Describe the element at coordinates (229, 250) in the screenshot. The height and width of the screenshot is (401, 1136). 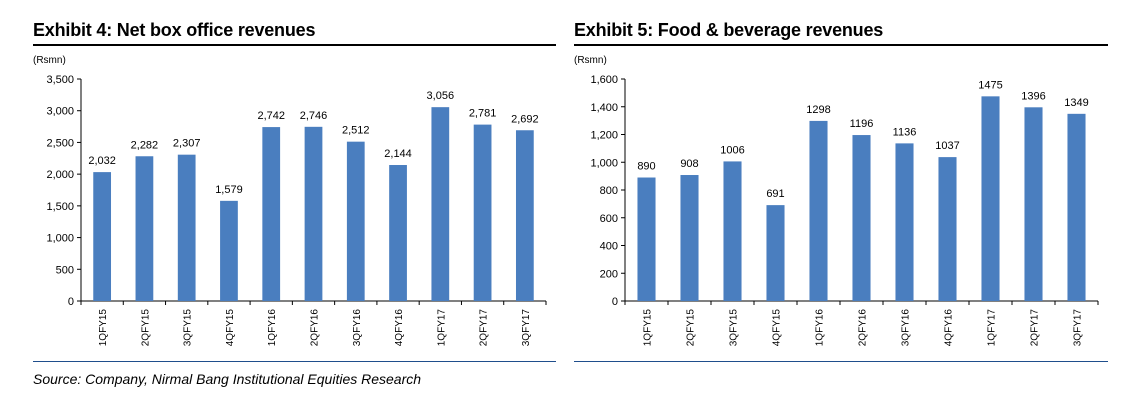
I see `exhibit-4-bar-4QFY15` at that location.